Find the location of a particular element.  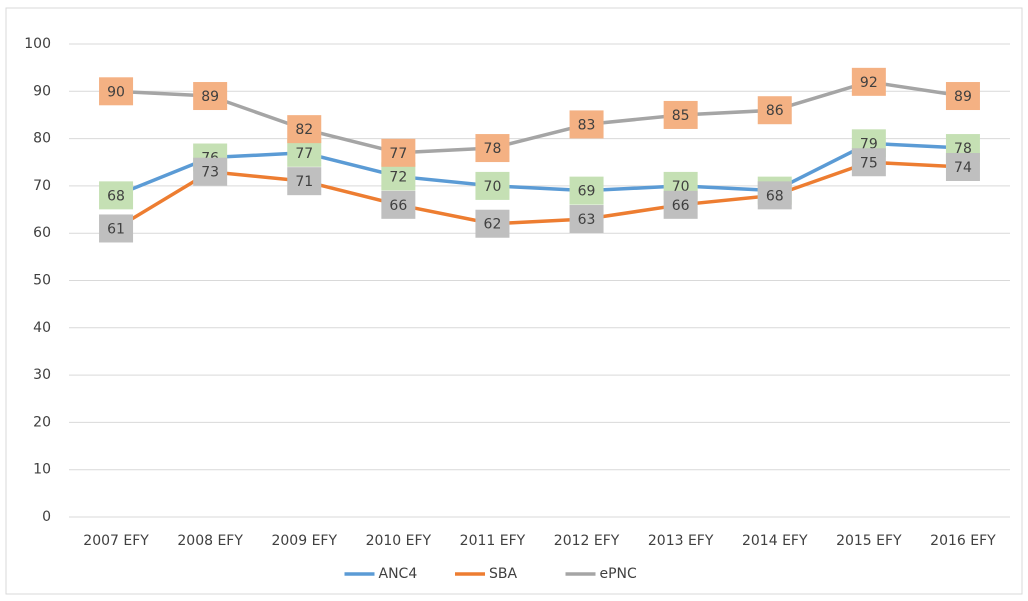

x-tick-label: 2014 EFY is located at coordinates (775, 541).